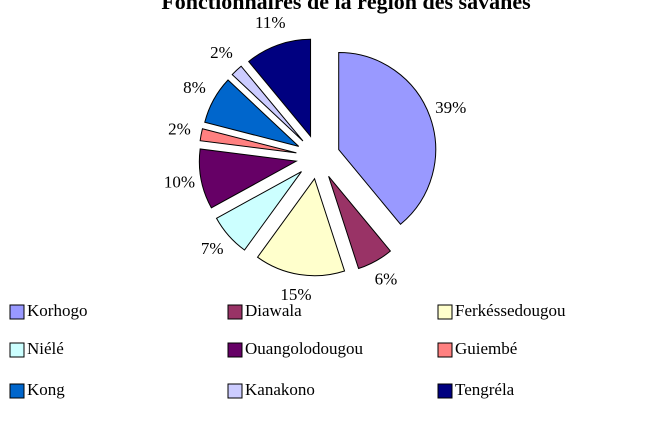 The width and height of the screenshot is (659, 432). What do you see at coordinates (212, 248) in the screenshot?
I see `data-label: 7%` at bounding box center [212, 248].